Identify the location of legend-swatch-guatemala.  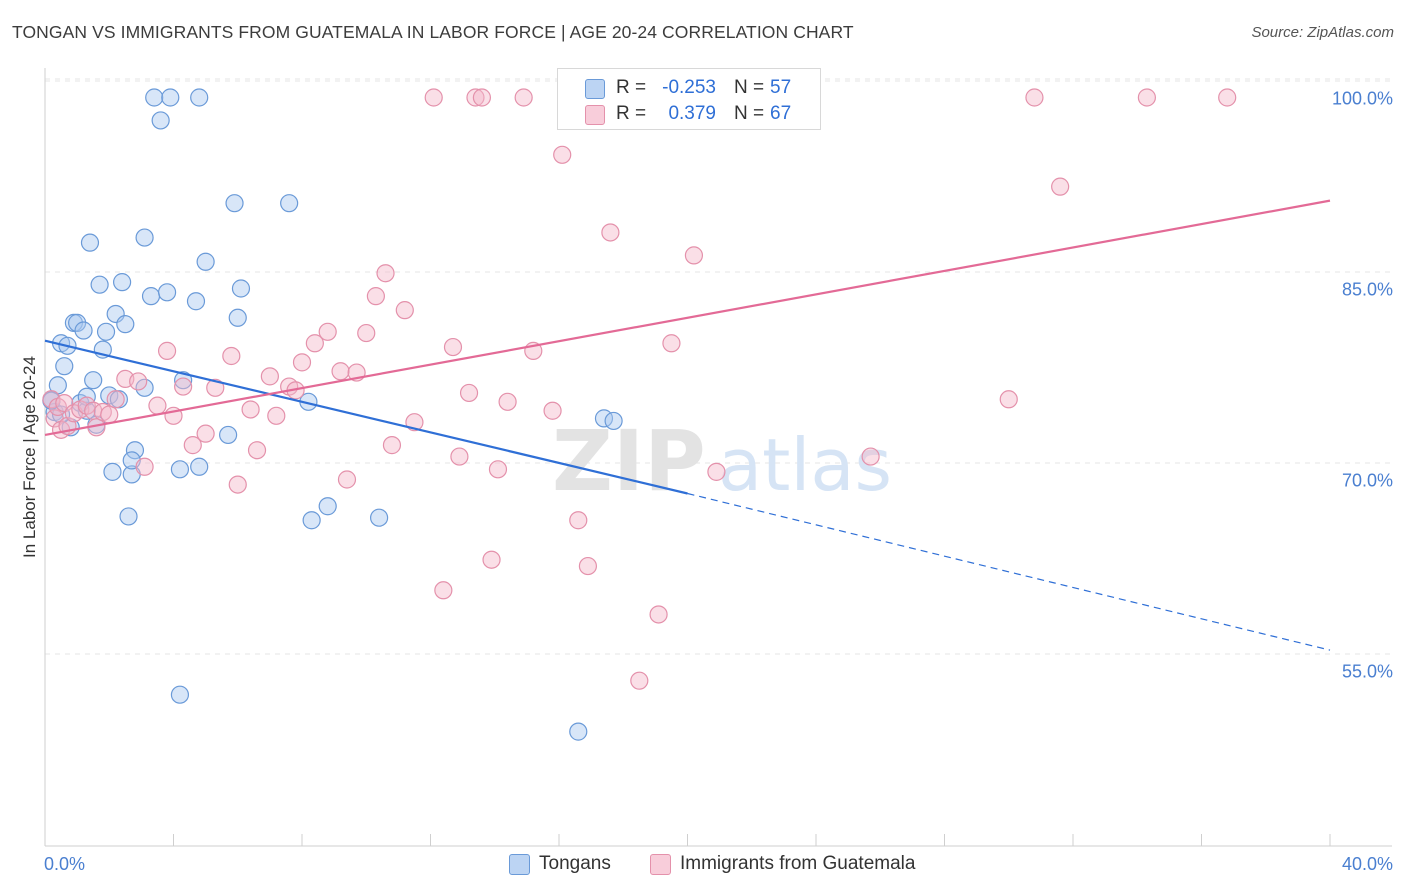
(595, 115).